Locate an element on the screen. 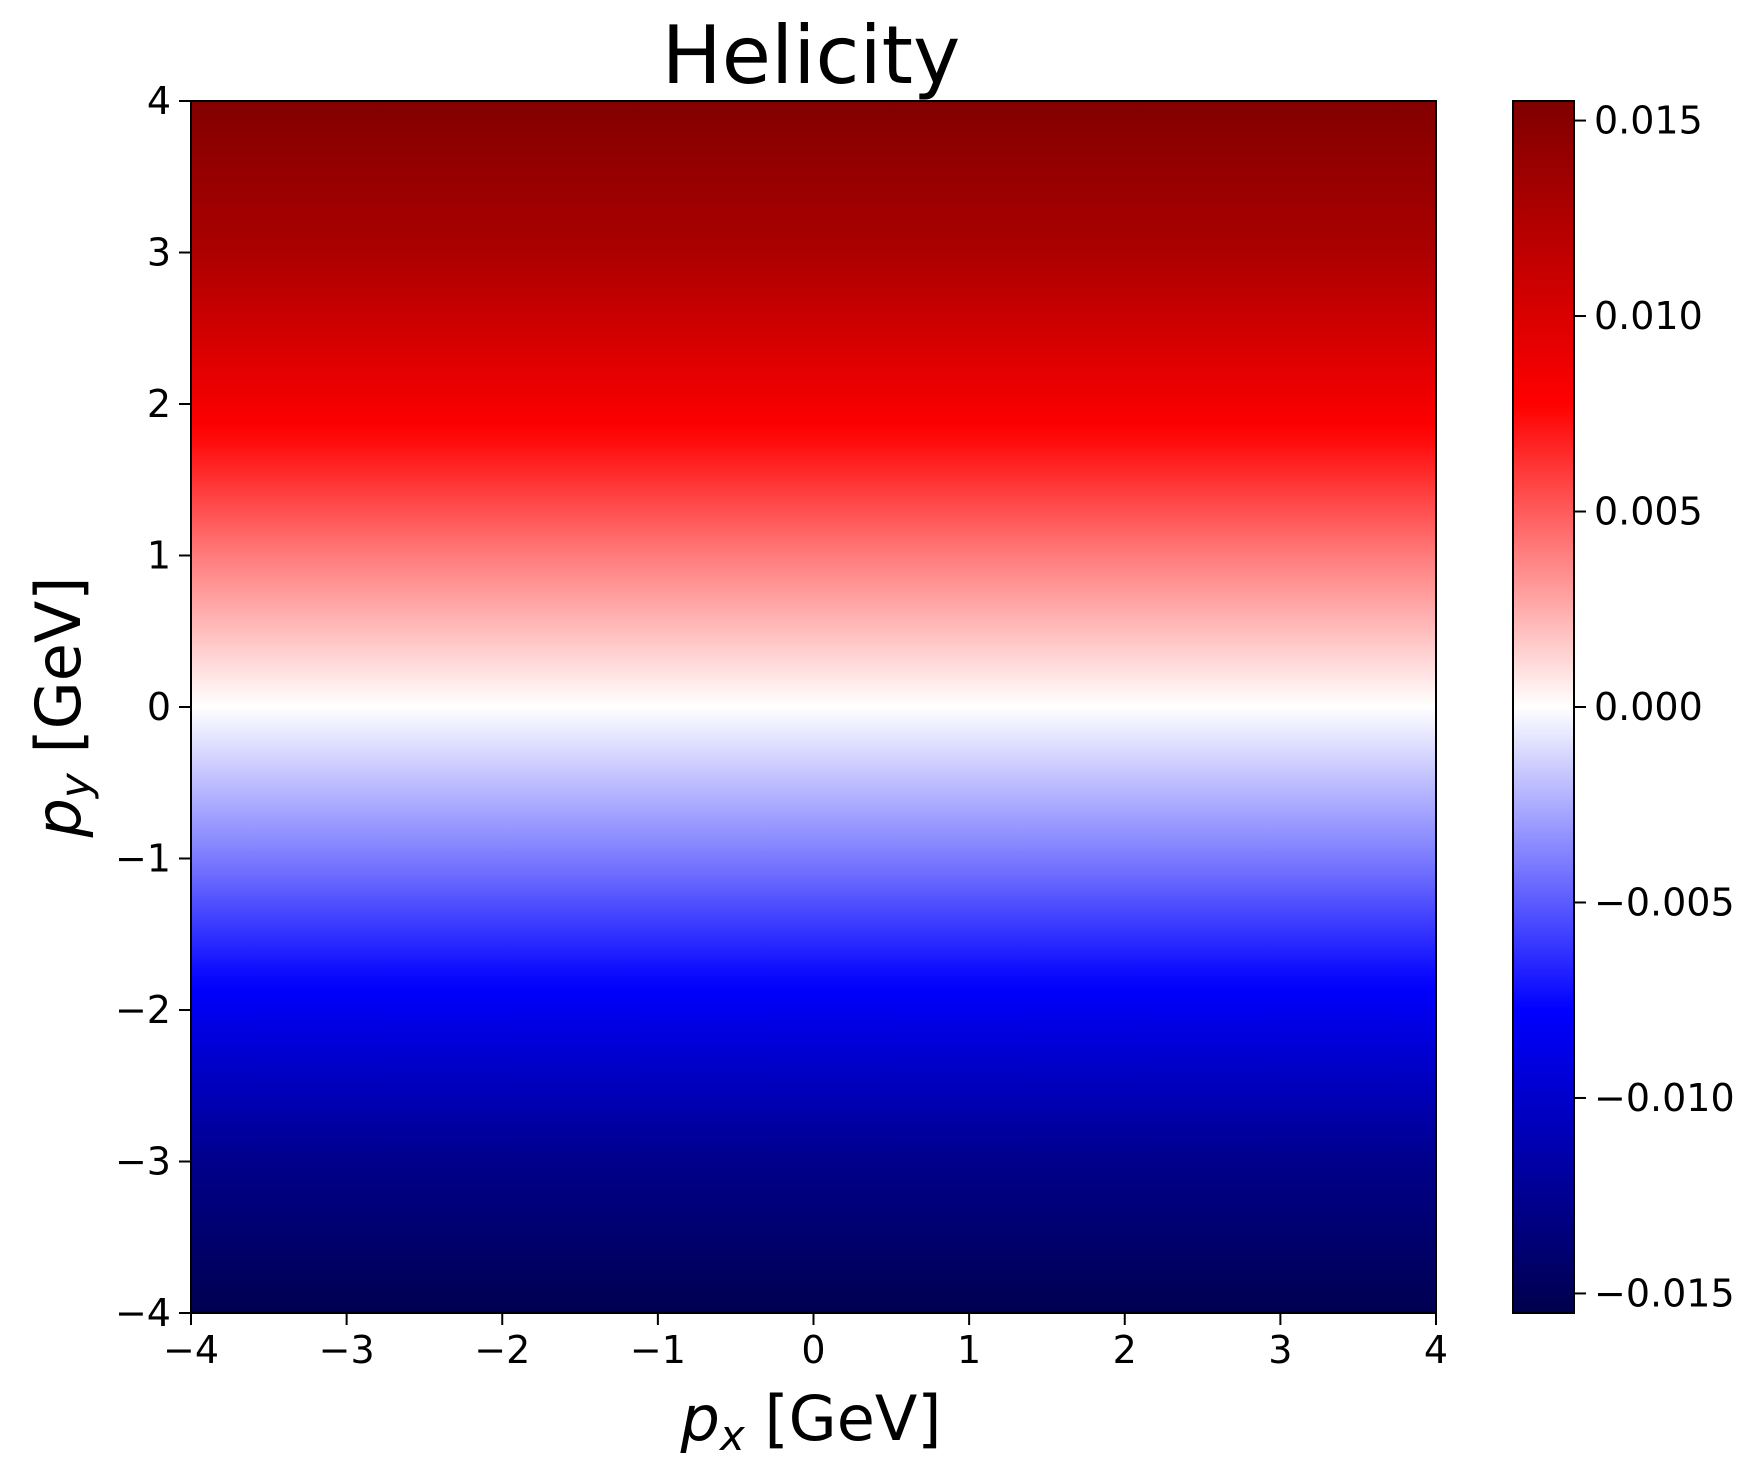 The height and width of the screenshot is (1470, 1762). colorbar-tick-label: −0.010 is located at coordinates (1664, 1098).